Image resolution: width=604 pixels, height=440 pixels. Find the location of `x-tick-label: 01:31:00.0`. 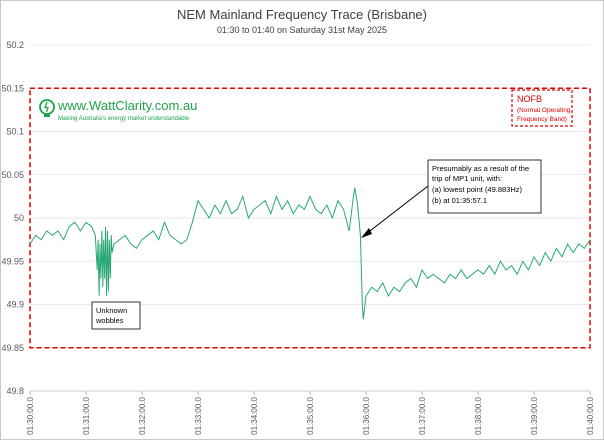

x-tick-label: 01:31:00.0 is located at coordinates (86, 415).